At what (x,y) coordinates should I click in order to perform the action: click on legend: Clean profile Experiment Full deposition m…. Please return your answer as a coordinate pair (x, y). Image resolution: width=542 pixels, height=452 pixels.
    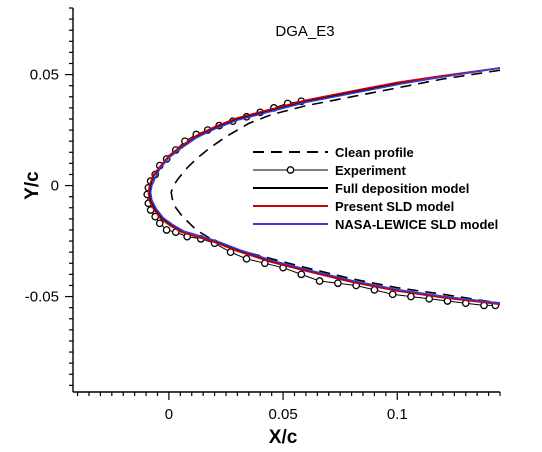
    Looking at the image, I should click on (375, 188).